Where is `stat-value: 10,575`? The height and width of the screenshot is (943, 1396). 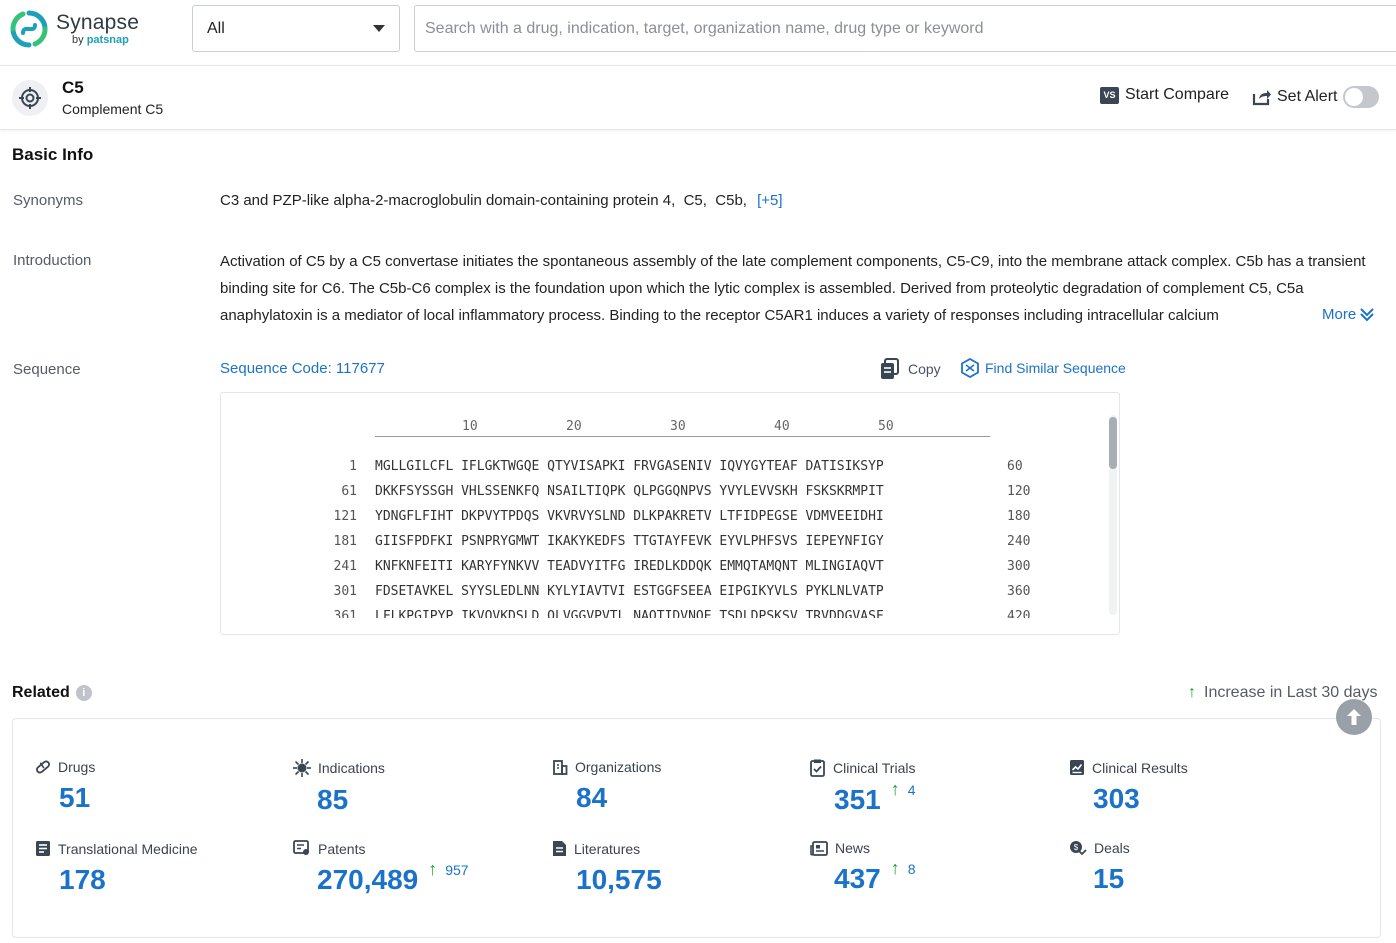
stat-value: 10,575 is located at coordinates (619, 880).